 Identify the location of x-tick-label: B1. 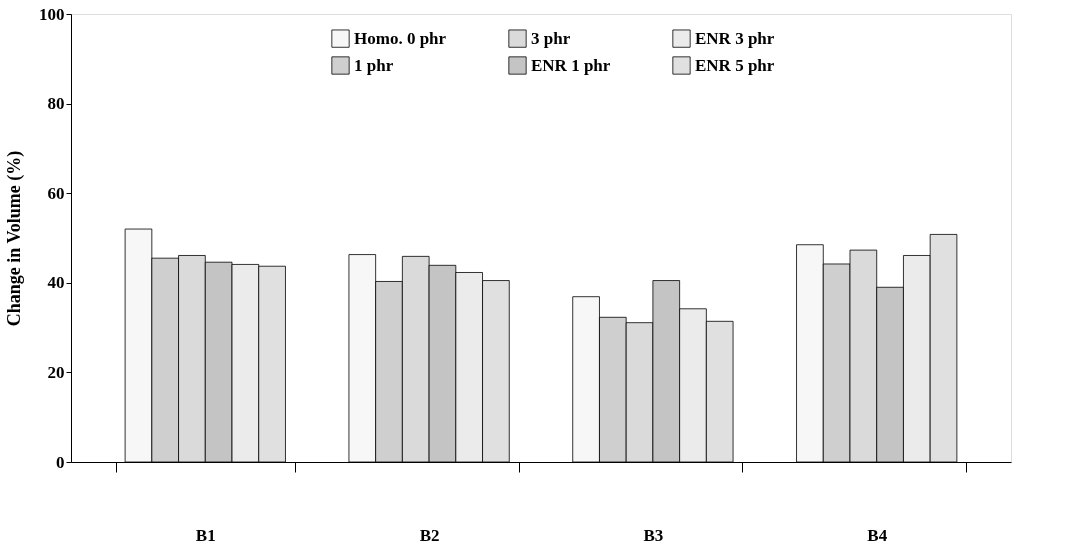
(205, 533).